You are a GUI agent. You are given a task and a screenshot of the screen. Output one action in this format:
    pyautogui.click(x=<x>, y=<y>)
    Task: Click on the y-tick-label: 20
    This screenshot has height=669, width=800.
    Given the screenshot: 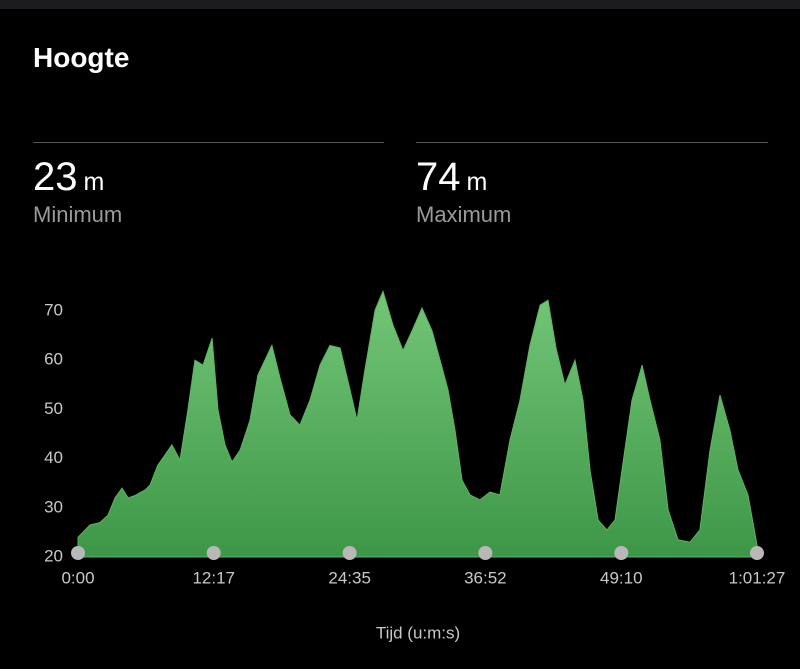 What is the action you would take?
    pyautogui.click(x=53, y=555)
    